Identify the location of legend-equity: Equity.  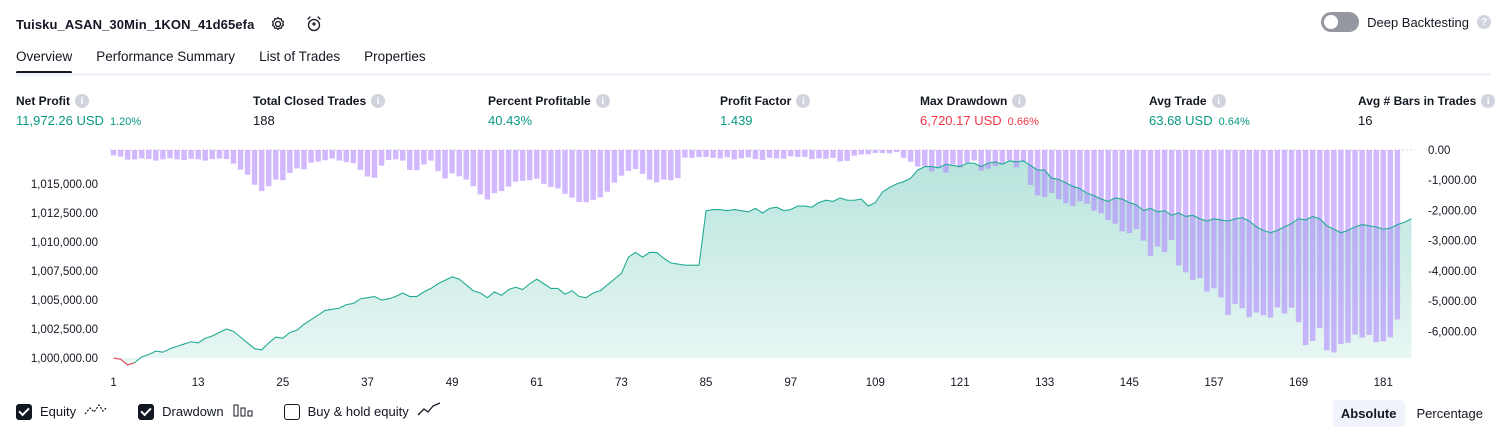
(62, 411).